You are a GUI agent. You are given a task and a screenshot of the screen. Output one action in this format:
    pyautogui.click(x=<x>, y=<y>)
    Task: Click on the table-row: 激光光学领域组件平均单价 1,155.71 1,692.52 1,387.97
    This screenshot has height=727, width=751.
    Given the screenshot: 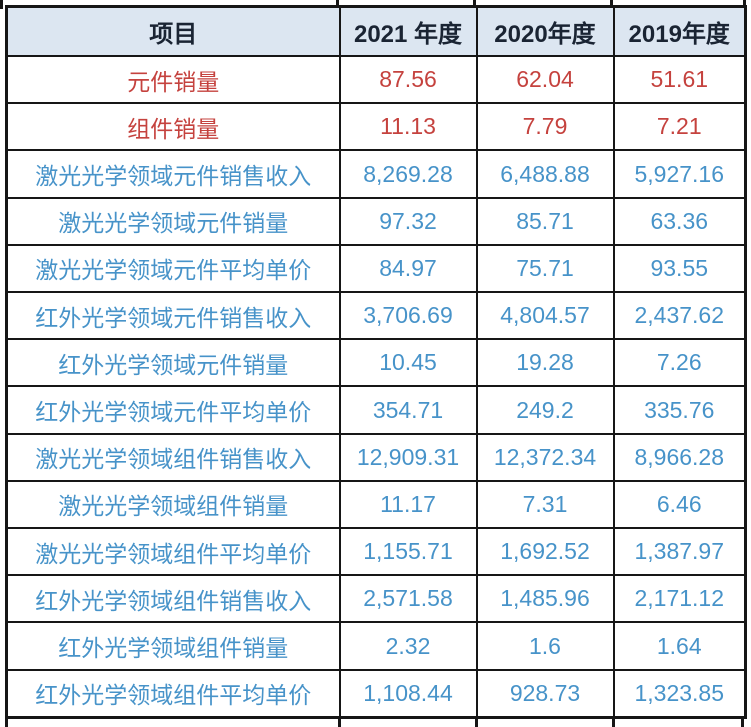 What is the action you would take?
    pyautogui.click(x=376, y=552)
    